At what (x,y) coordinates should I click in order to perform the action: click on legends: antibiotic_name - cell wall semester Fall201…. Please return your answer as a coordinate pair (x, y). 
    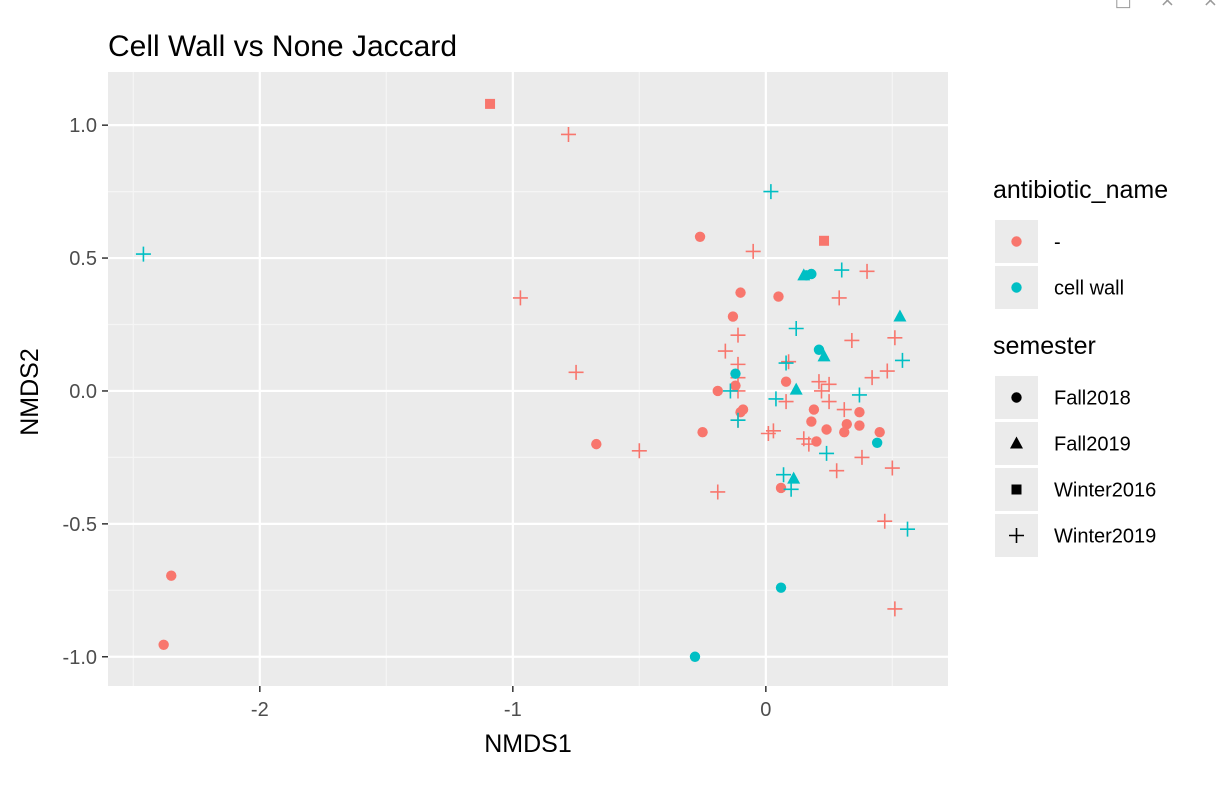
    Looking at the image, I should click on (1080, 366).